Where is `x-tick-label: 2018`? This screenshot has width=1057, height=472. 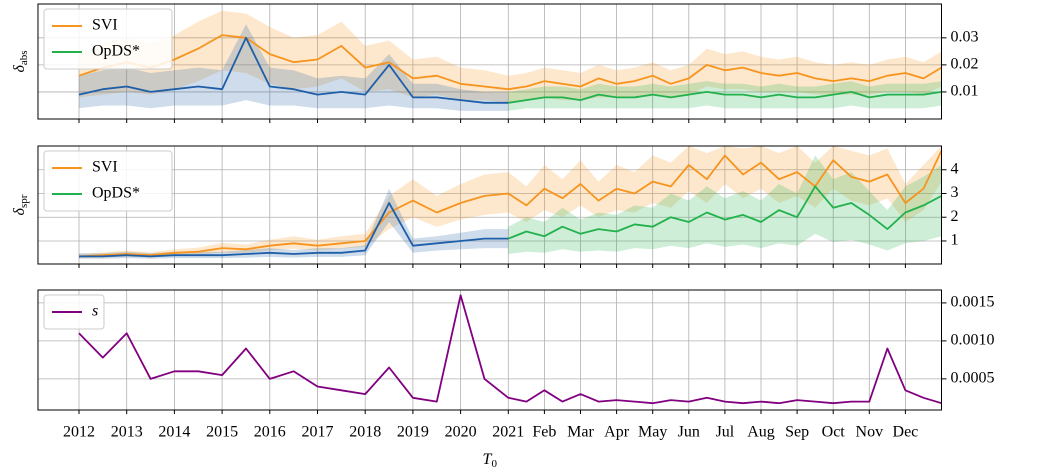
x-tick-label: 2018 is located at coordinates (365, 432).